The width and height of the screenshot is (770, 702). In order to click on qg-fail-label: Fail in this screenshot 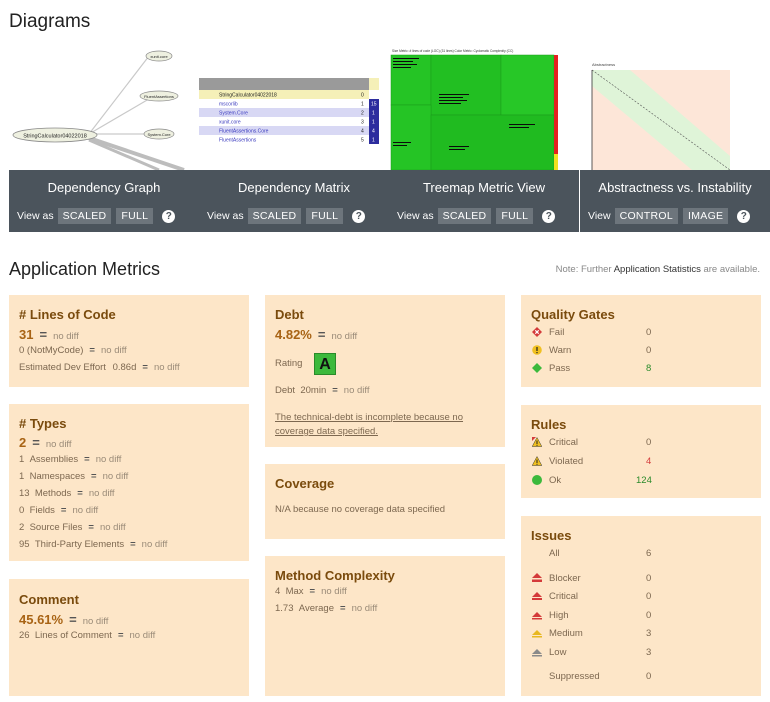, I will do `click(557, 332)`.